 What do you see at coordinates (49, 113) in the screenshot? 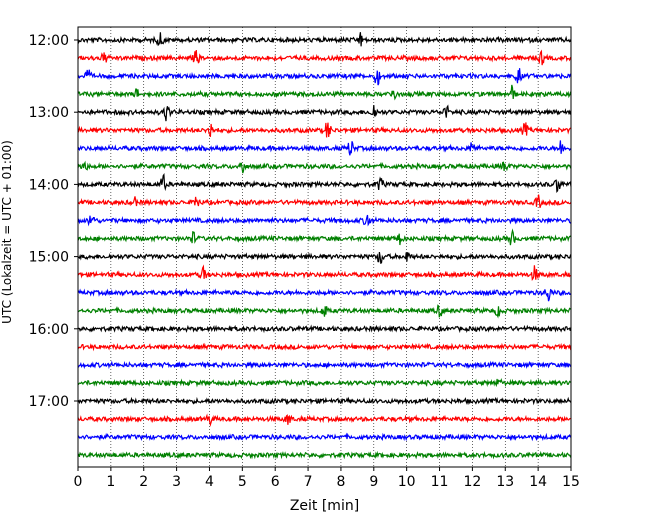
I see `y-tick-label-1300: 13:00` at bounding box center [49, 113].